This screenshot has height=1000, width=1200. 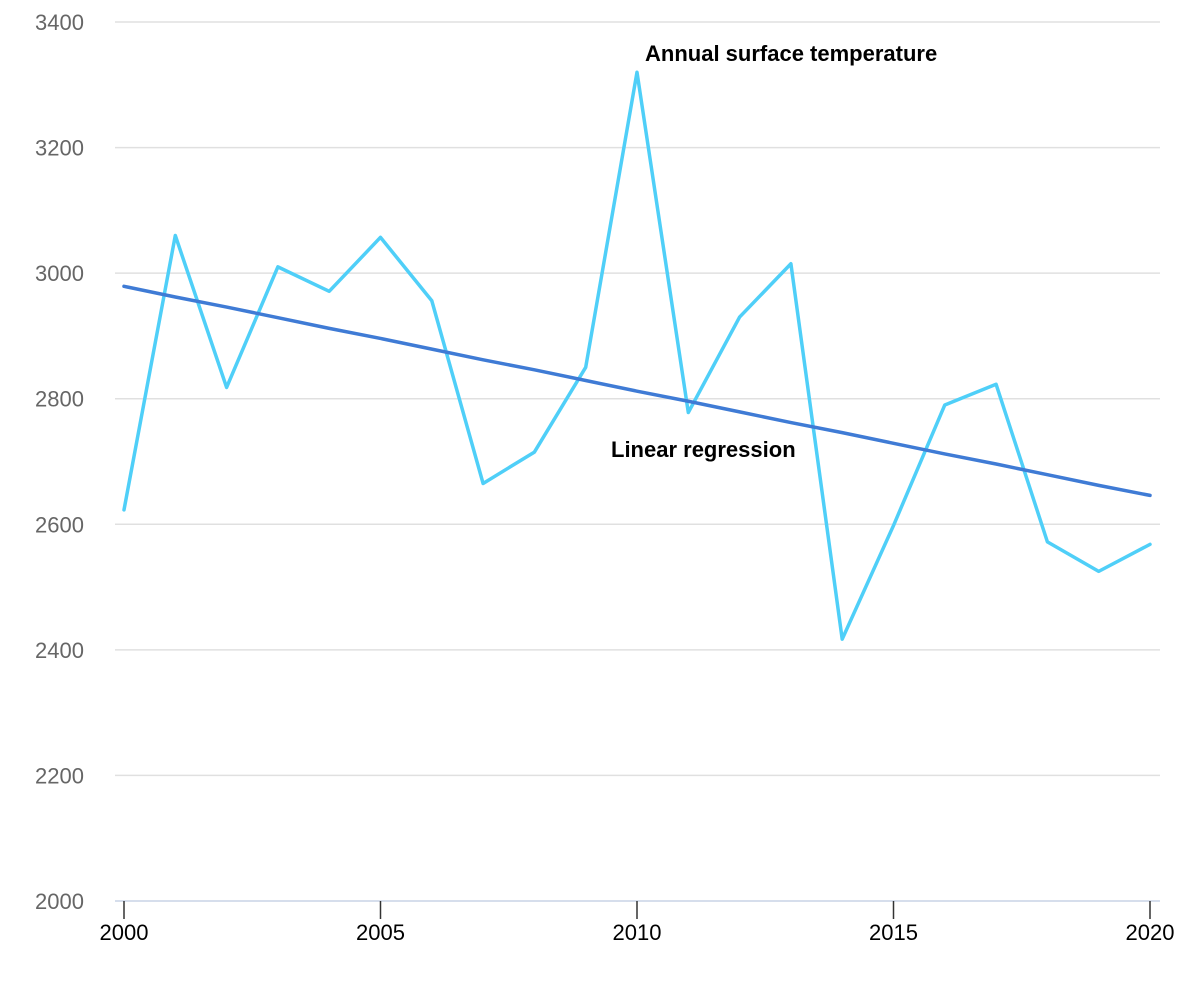 I want to click on y-tick-label: 2600, so click(x=59, y=524).